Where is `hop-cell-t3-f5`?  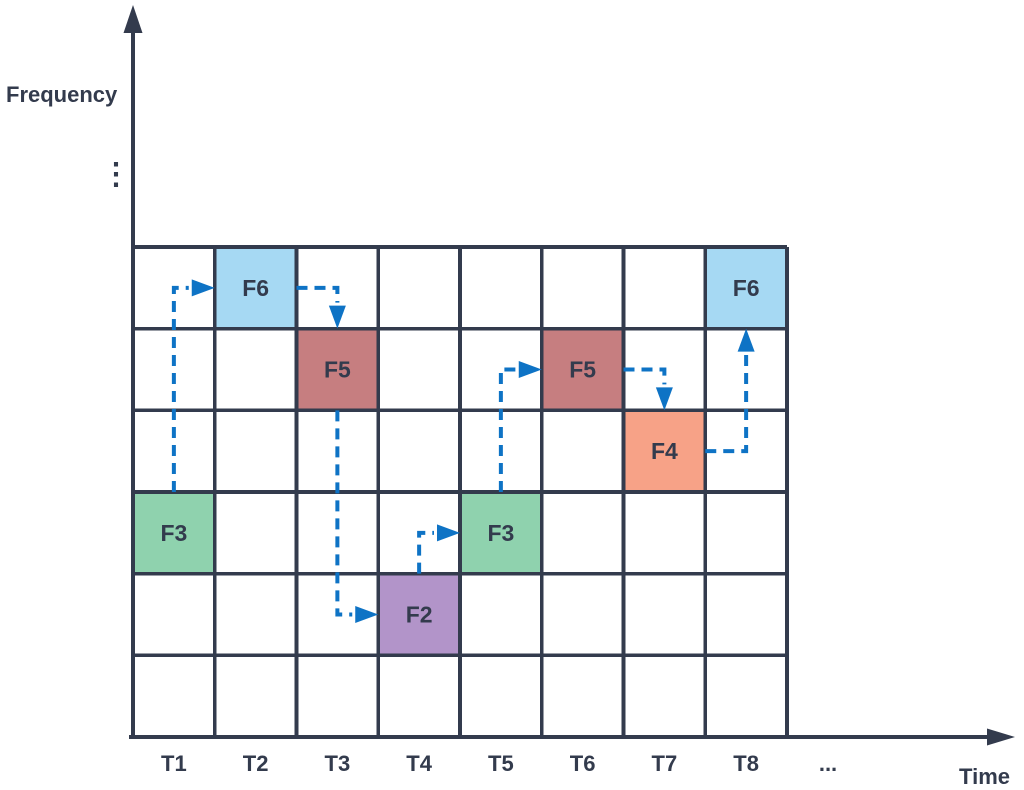 hop-cell-t3-f5 is located at coordinates (337, 369).